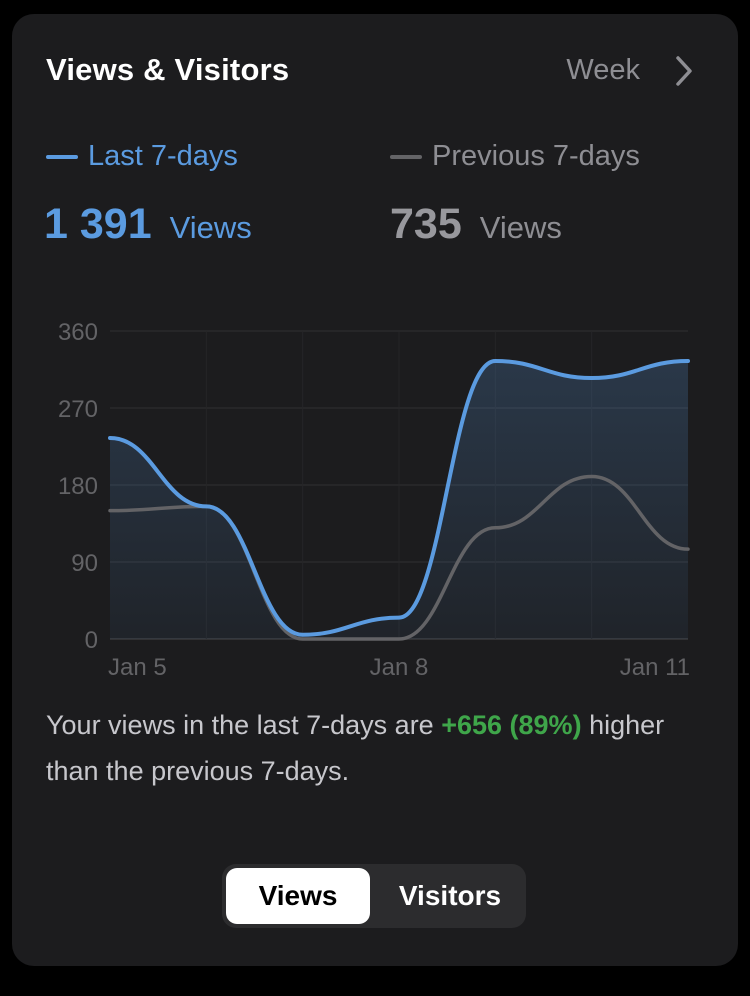 The image size is (750, 996). Describe the element at coordinates (476, 224) in the screenshot. I see `previous-total: 735 Views` at that location.